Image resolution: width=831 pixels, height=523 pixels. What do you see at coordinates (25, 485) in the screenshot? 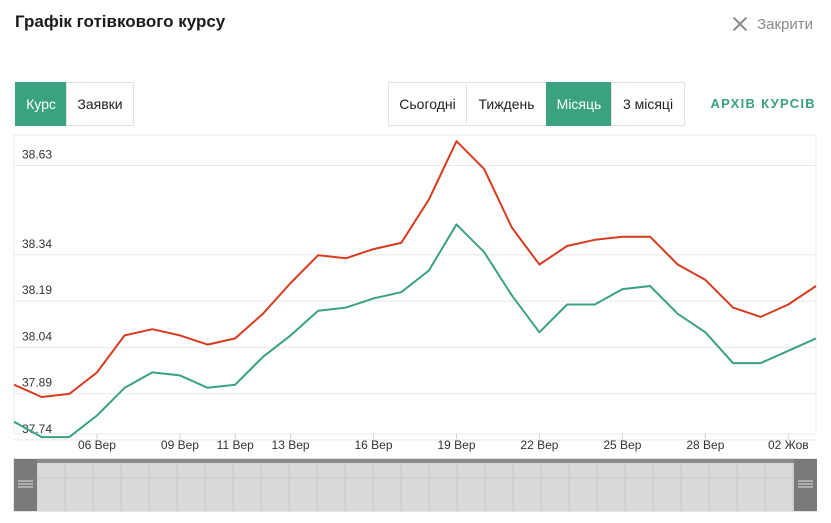
I see `range-handle-left` at bounding box center [25, 485].